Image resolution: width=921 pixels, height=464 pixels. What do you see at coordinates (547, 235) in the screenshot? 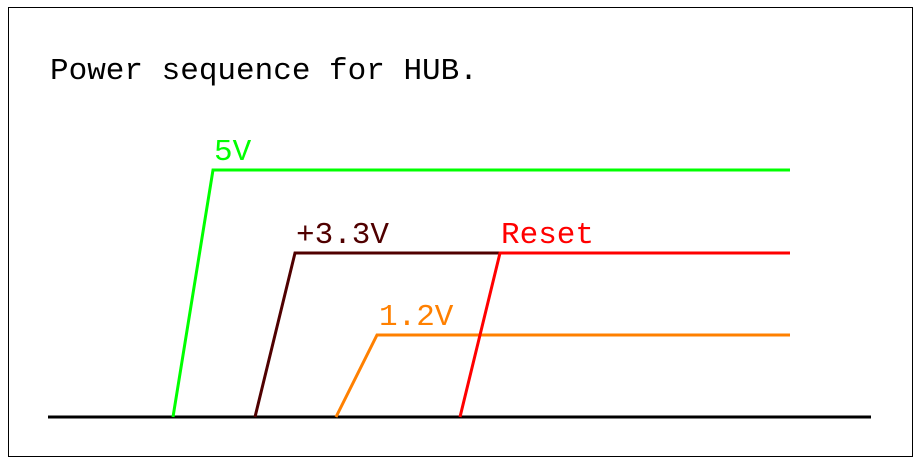
I see `reset-label: Reset` at bounding box center [547, 235].